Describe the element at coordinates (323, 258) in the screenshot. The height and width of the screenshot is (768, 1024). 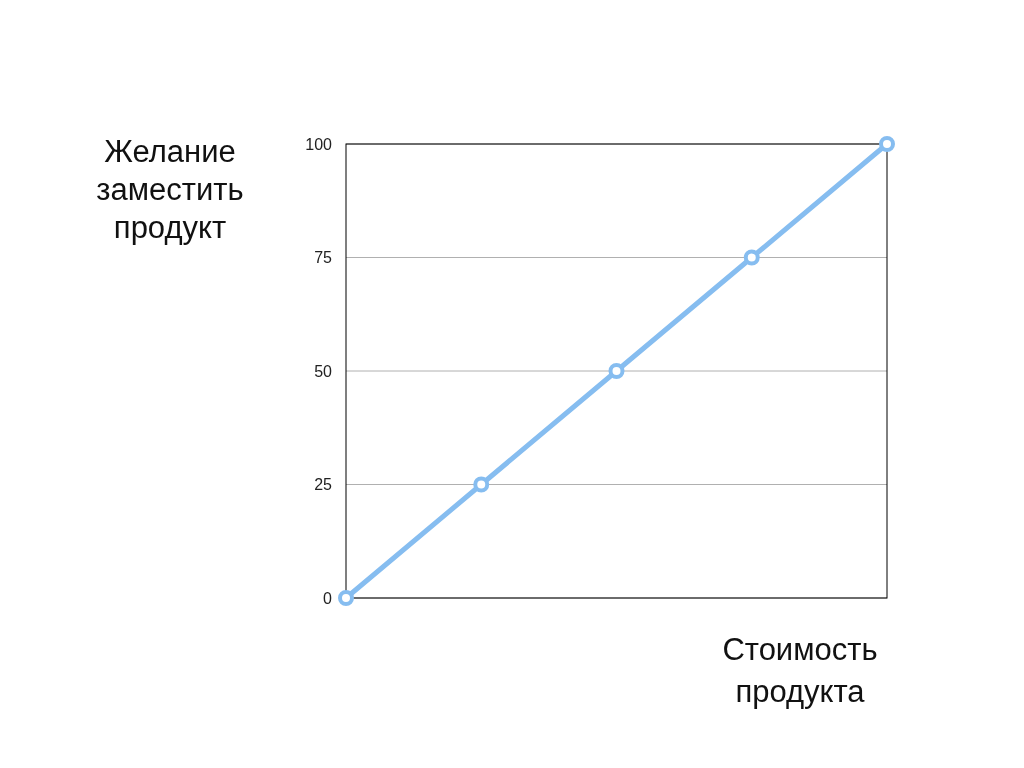
I see `y-tick-label: 75` at that location.